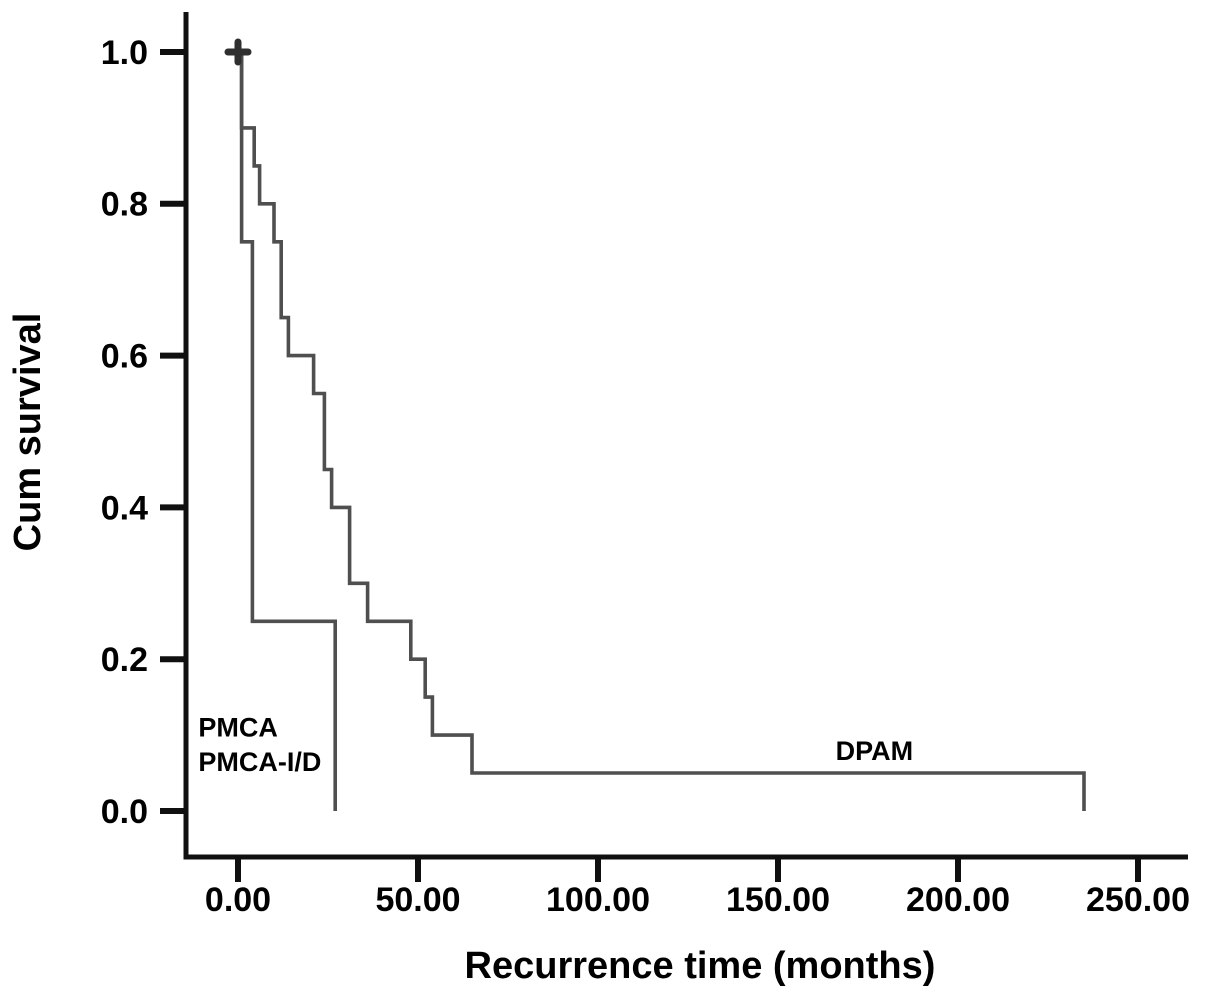 The image size is (1205, 999). Describe the element at coordinates (700, 966) in the screenshot. I see `x-axis-title: Recurrence time (months)` at that location.